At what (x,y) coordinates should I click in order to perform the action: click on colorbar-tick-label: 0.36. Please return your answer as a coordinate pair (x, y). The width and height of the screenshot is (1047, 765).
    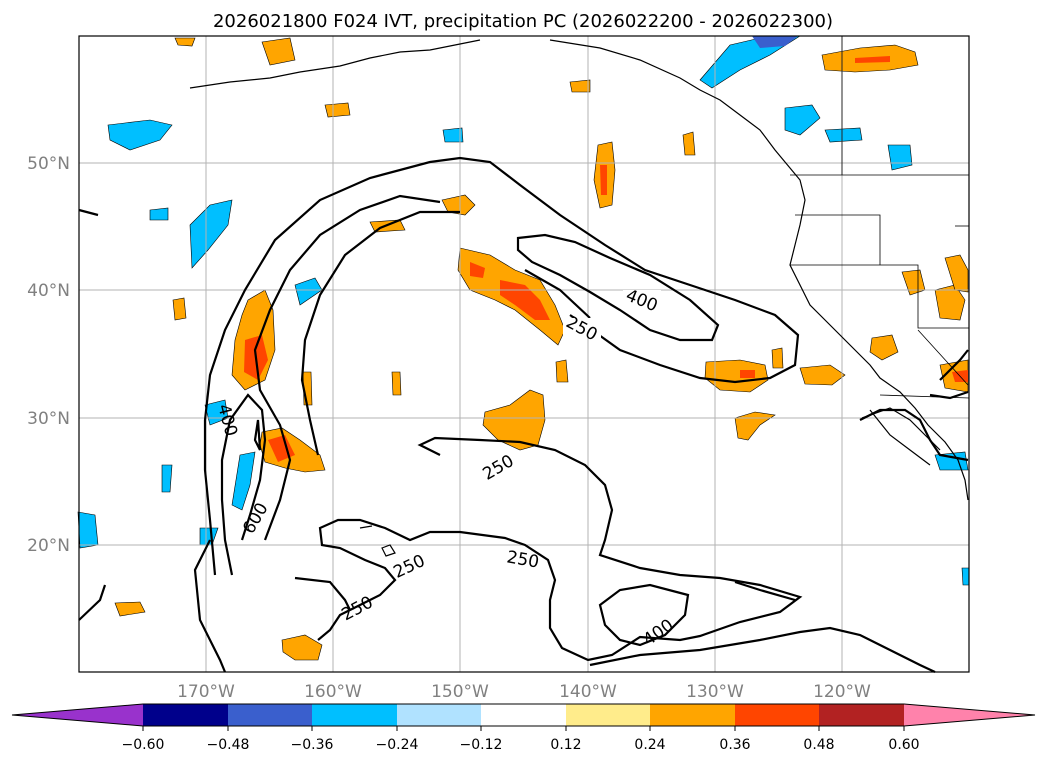
    Looking at the image, I should click on (734, 745).